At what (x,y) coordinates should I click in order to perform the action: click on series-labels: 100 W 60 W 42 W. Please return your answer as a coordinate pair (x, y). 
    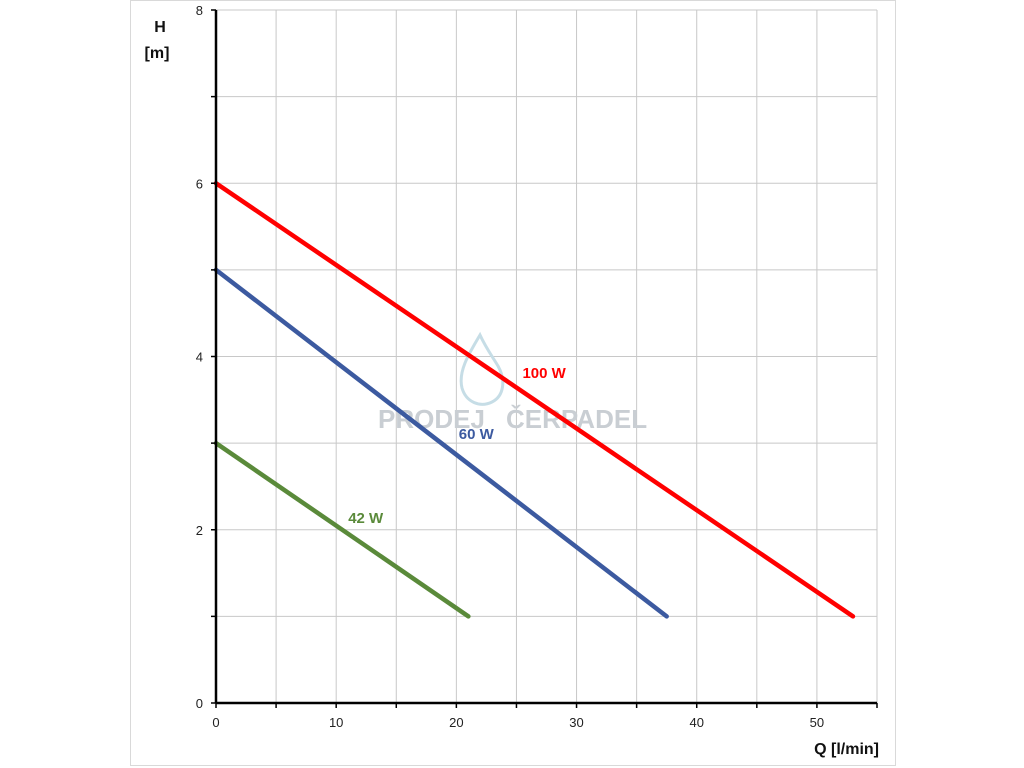
    Looking at the image, I should click on (457, 446).